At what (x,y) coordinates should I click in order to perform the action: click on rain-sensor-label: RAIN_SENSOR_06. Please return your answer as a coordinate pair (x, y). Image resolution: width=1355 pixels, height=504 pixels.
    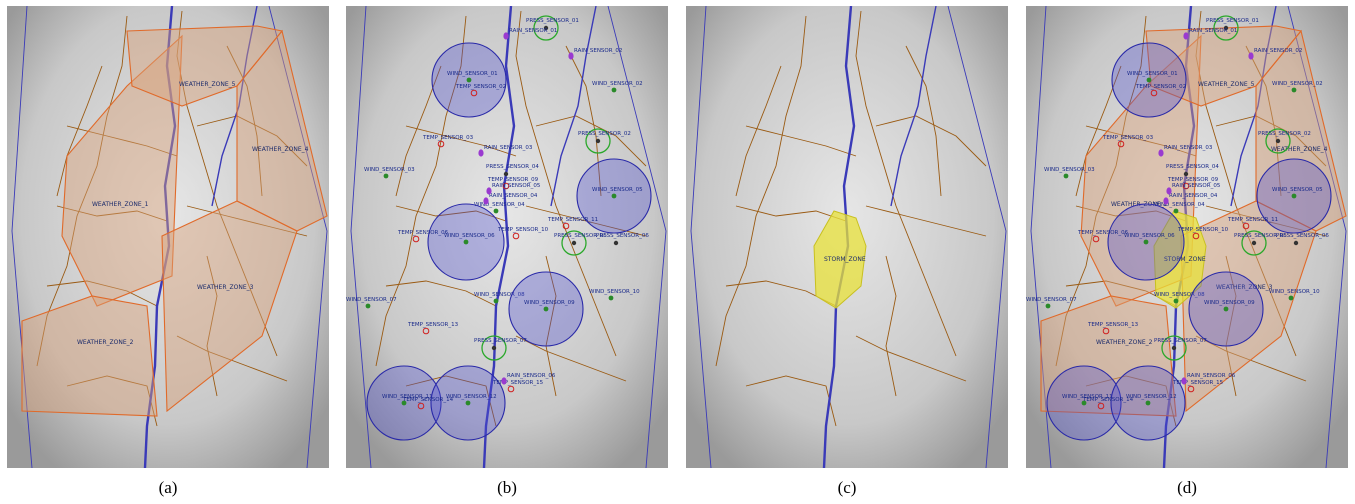
    Looking at the image, I should click on (531, 376).